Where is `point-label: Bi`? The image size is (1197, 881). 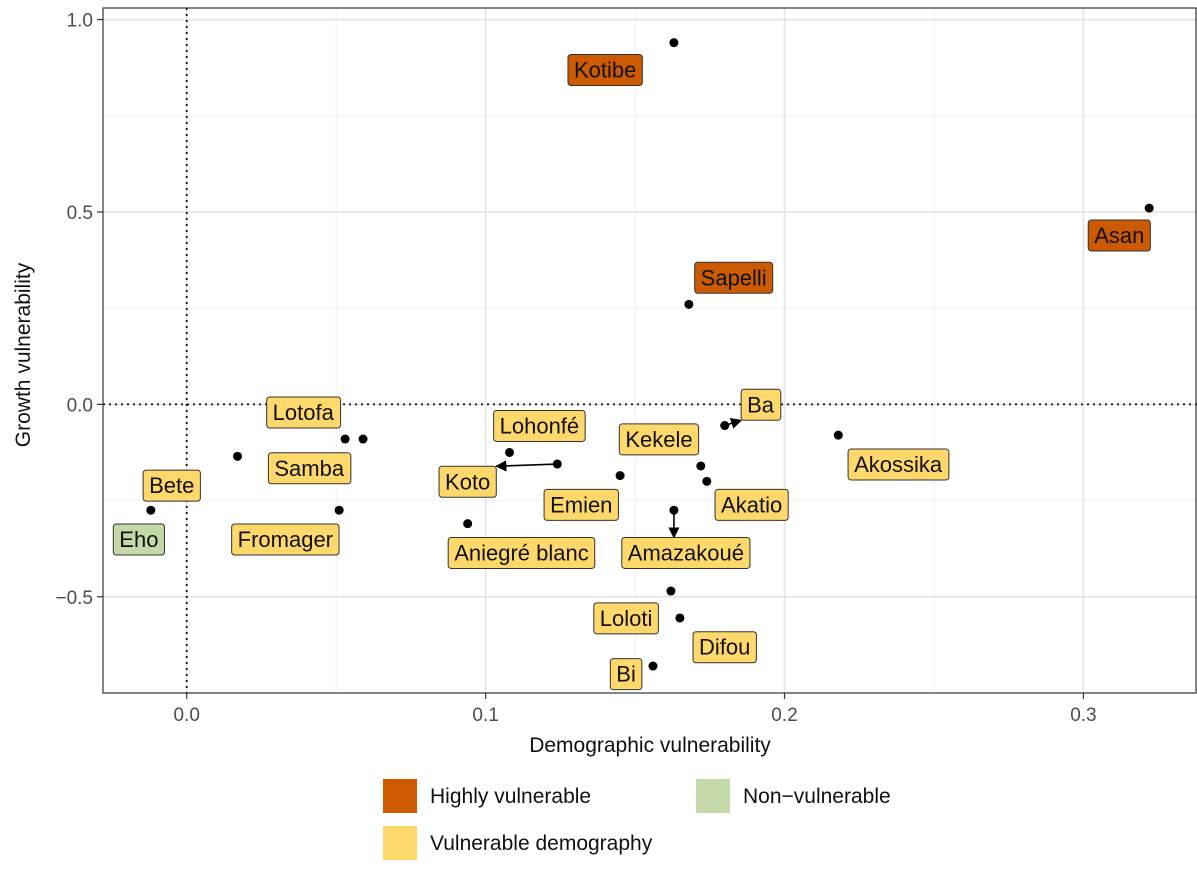
point-label: Bi is located at coordinates (626, 674).